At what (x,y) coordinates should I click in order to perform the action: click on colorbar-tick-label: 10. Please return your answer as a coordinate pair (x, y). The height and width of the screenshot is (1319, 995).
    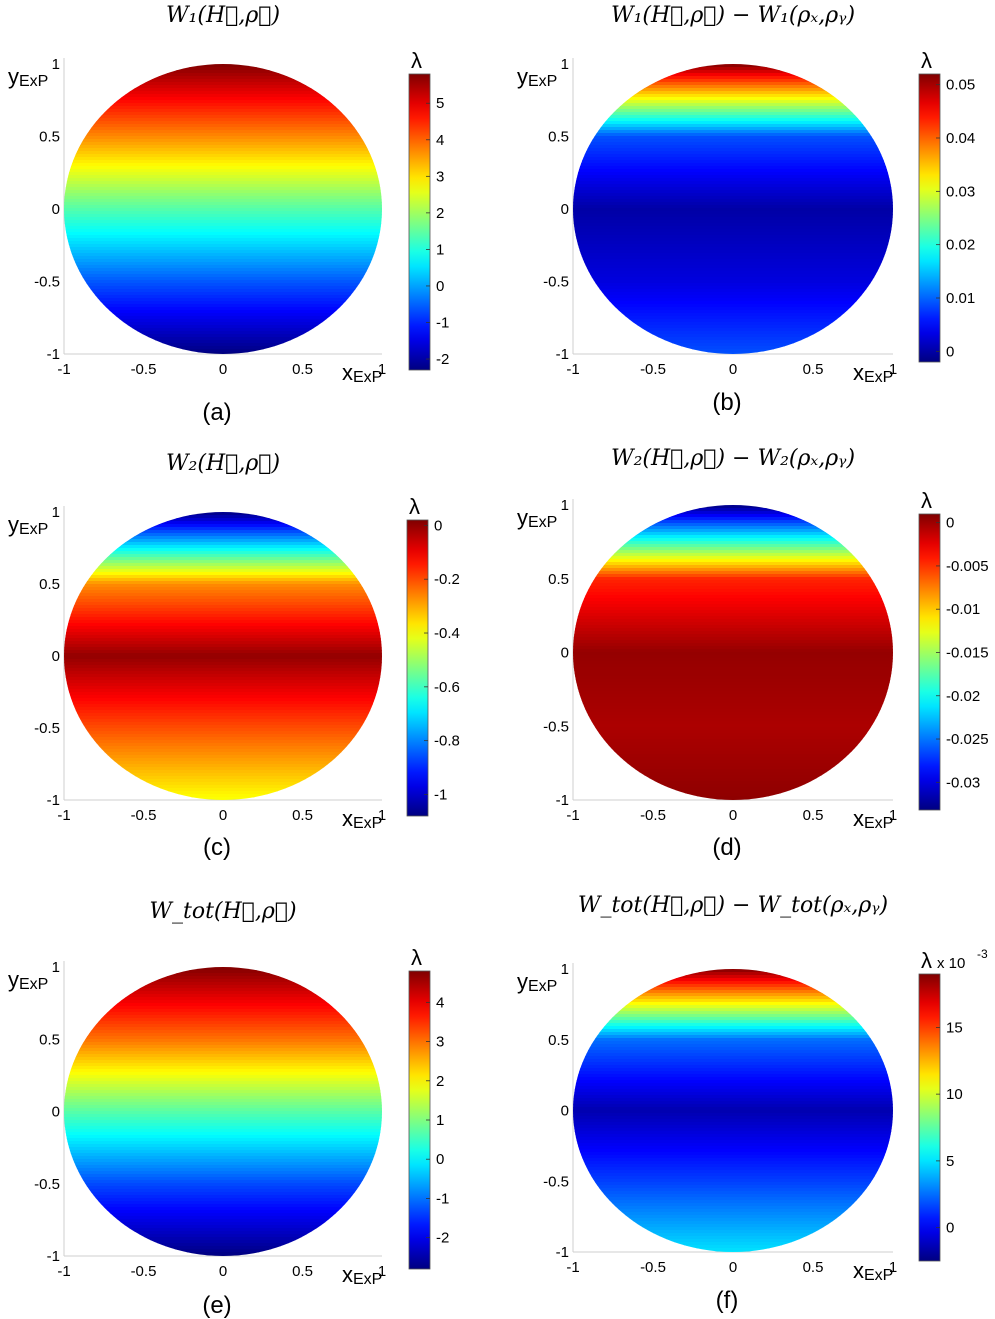
    Looking at the image, I should click on (954, 1094).